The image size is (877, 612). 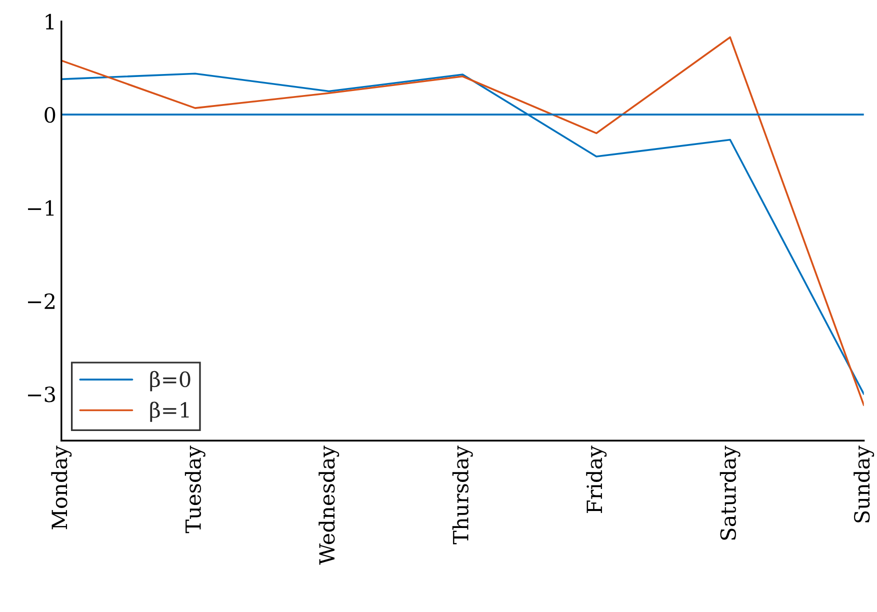 I want to click on y-tick-label: −3, so click(x=41, y=394).